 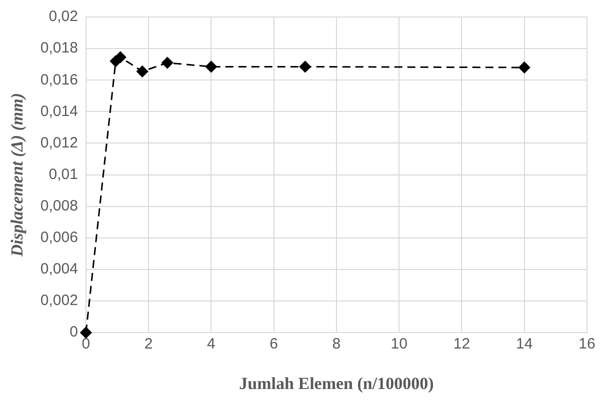 What do you see at coordinates (461, 344) in the screenshot?
I see `x-tick-label: 12` at bounding box center [461, 344].